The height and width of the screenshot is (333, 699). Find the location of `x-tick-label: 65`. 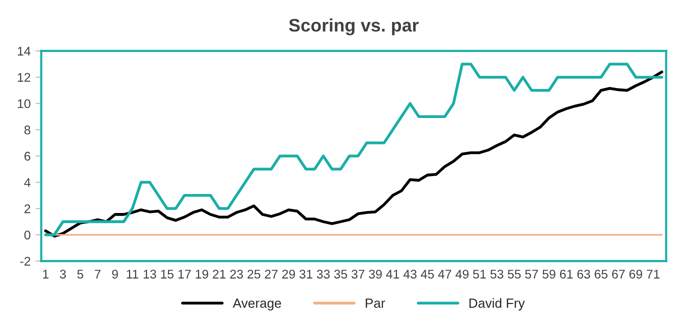

x-tick-label: 65 is located at coordinates (601, 274).